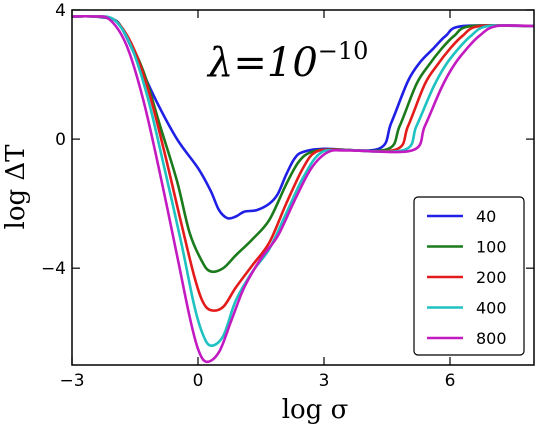  Describe the element at coordinates (198, 381) in the screenshot. I see `x-tick-label: 0` at that location.